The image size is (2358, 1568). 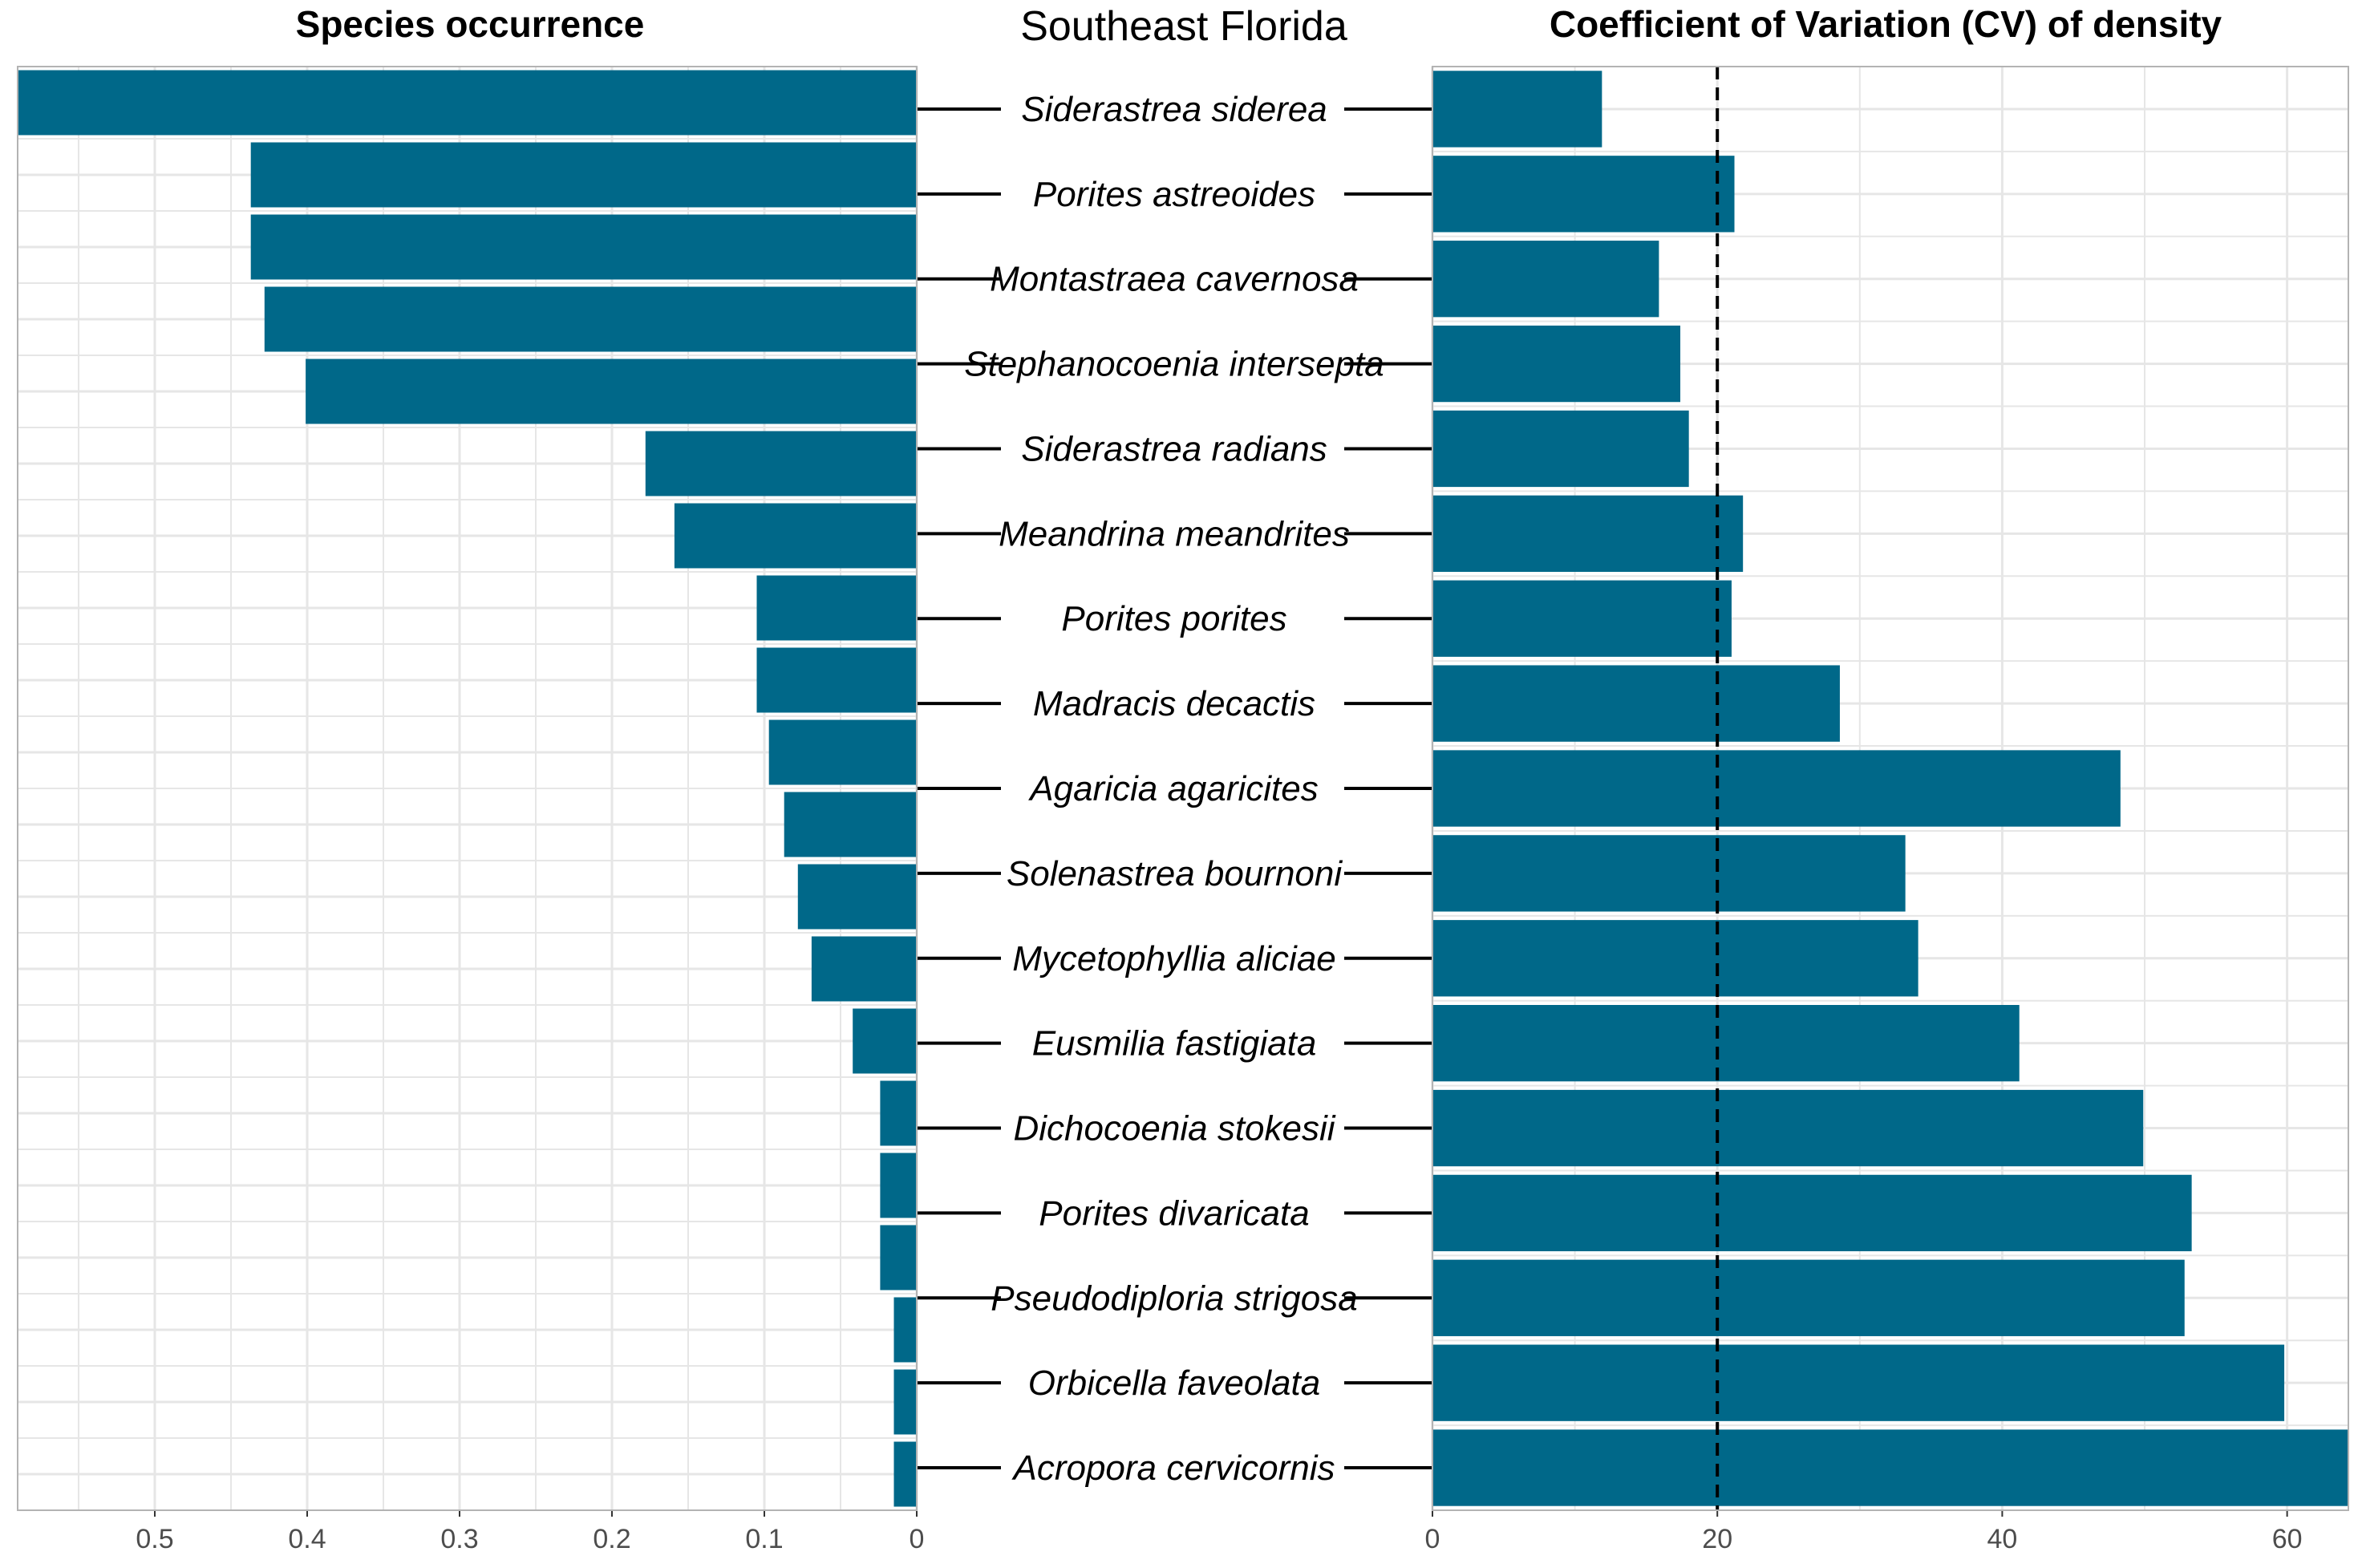 I want to click on left-x-ticks: 0 0.1 0.2 0.3 0.4 0.5, so click(x=530, y=1532).